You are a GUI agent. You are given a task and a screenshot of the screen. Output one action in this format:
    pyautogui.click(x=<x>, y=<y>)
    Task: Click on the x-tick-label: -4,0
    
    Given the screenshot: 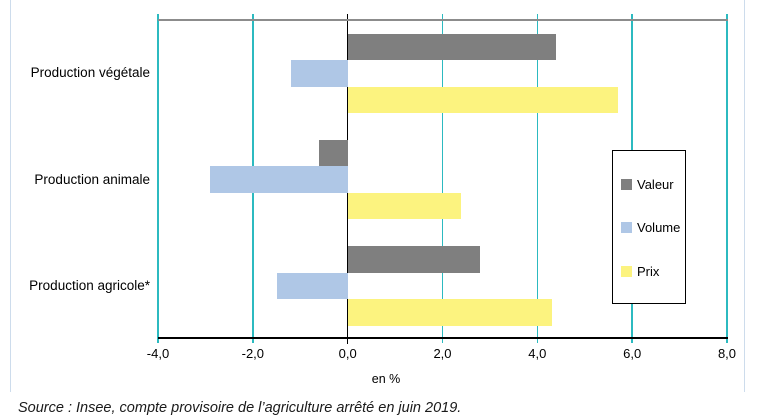 What is the action you would take?
    pyautogui.click(x=158, y=353)
    